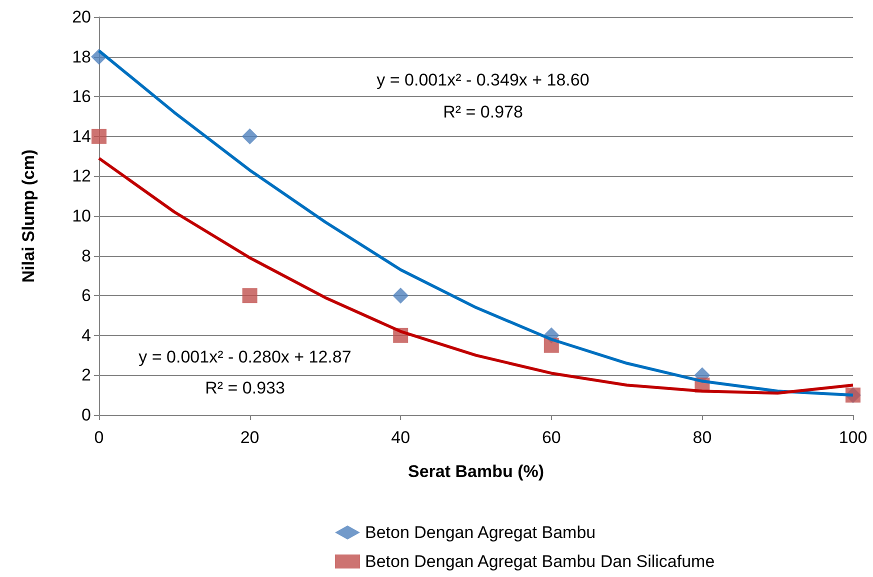  I want to click on y-tick-label: 10, so click(81, 216).